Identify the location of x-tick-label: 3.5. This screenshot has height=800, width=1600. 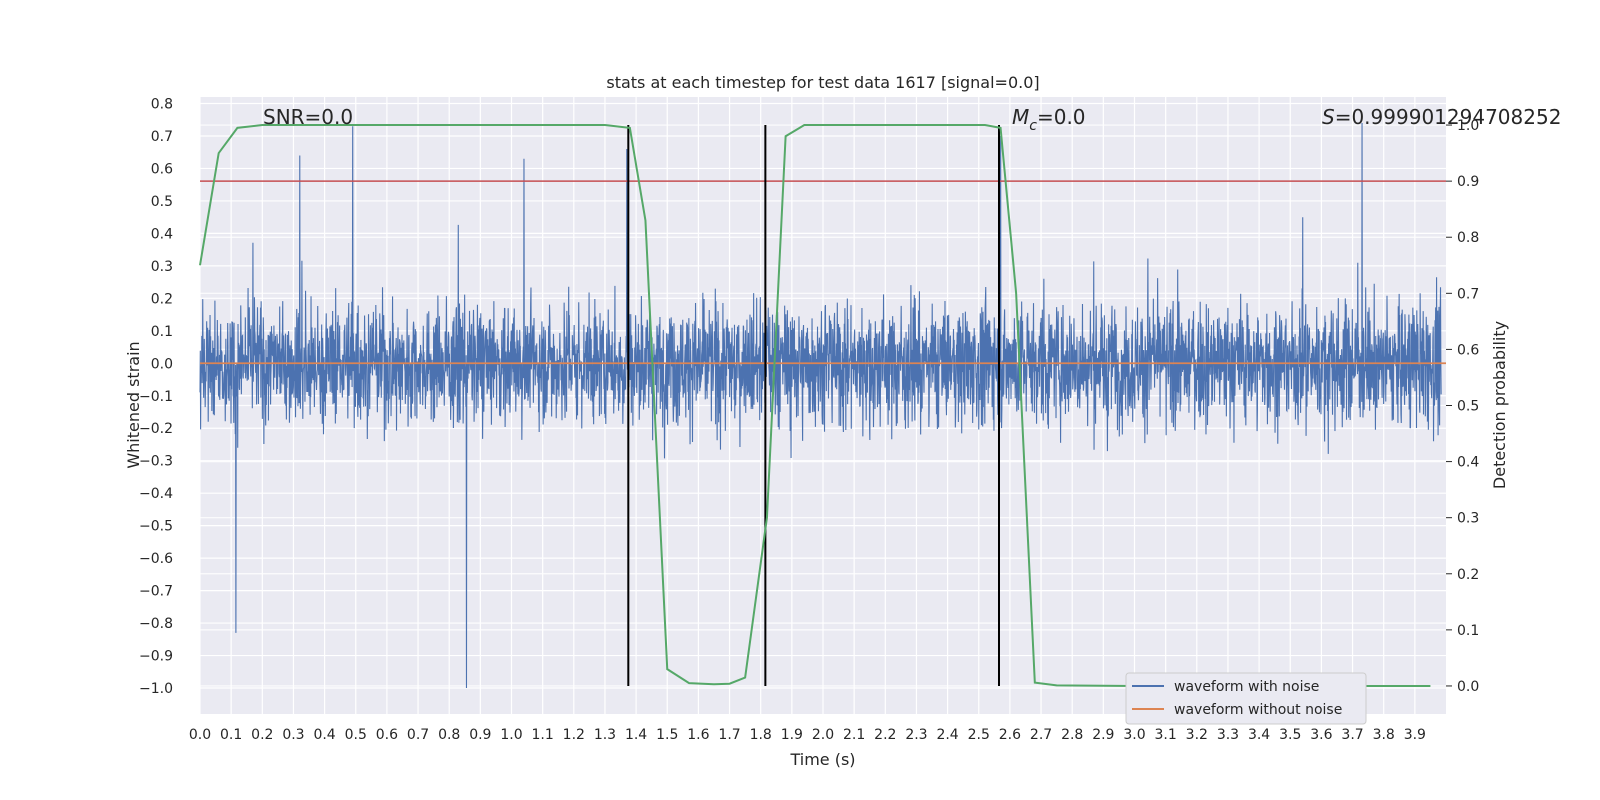
(1290, 735).